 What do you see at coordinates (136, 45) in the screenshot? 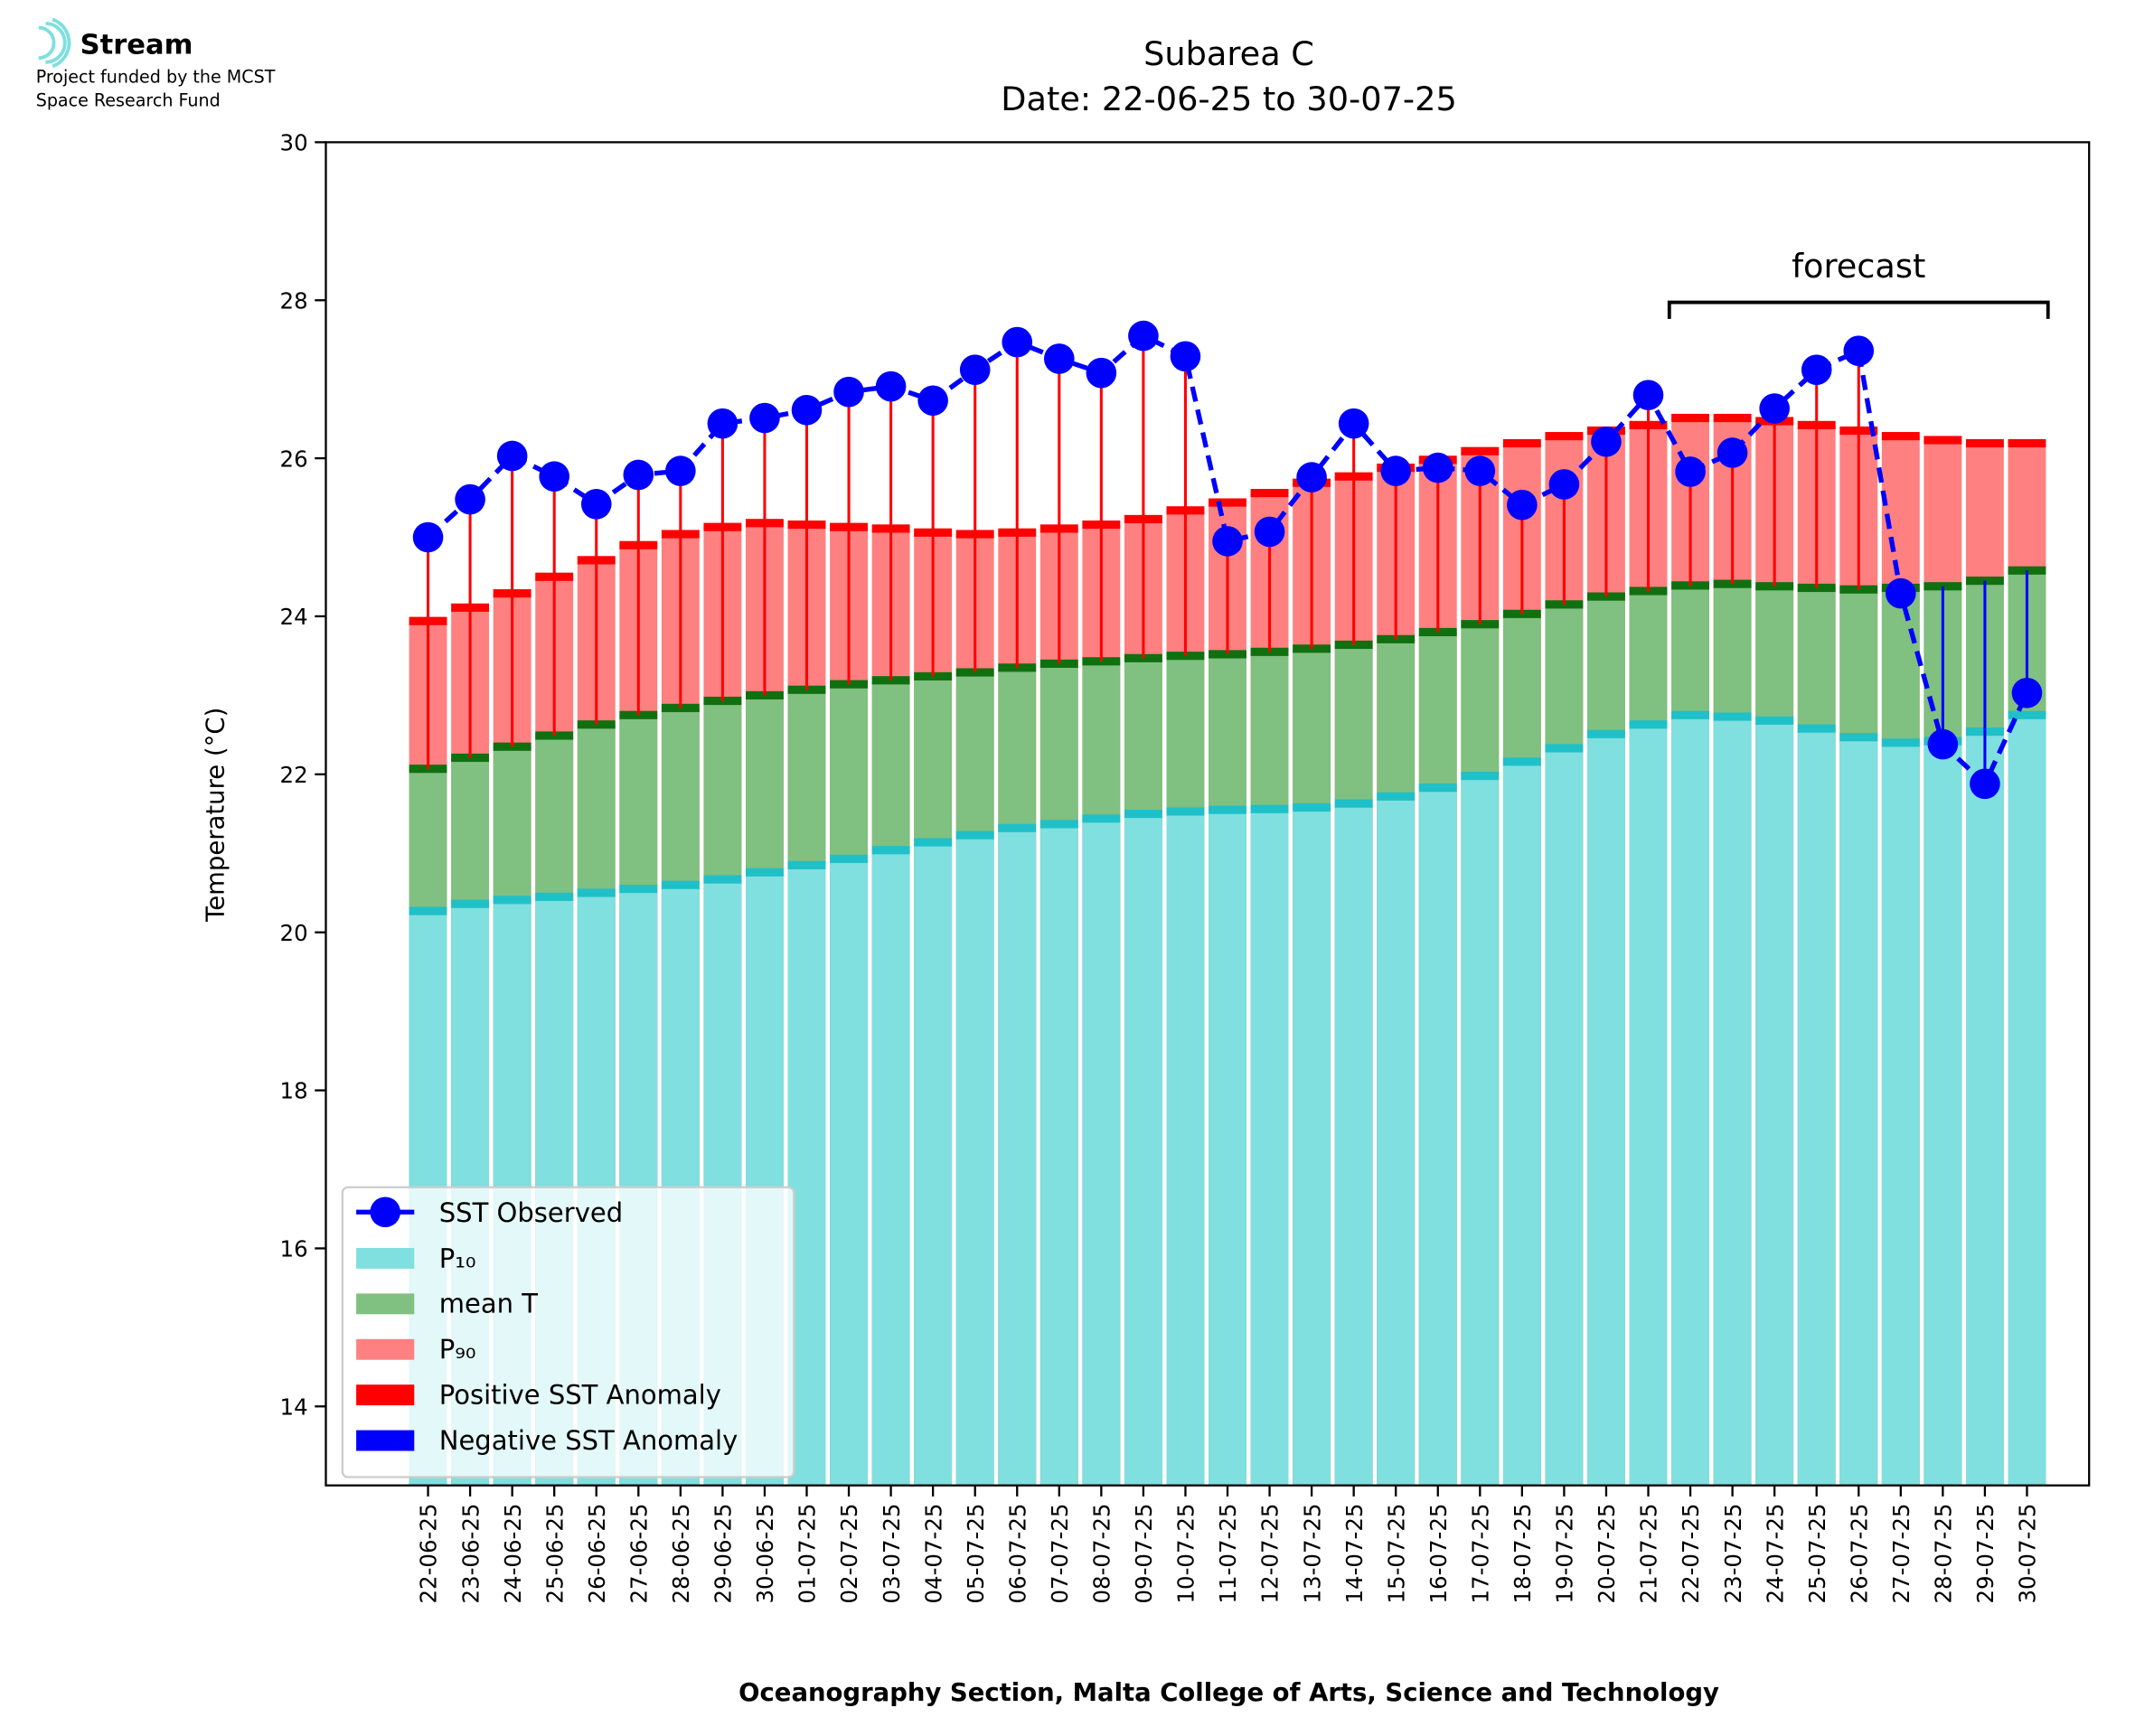
I see `logo-name: Stream` at bounding box center [136, 45].